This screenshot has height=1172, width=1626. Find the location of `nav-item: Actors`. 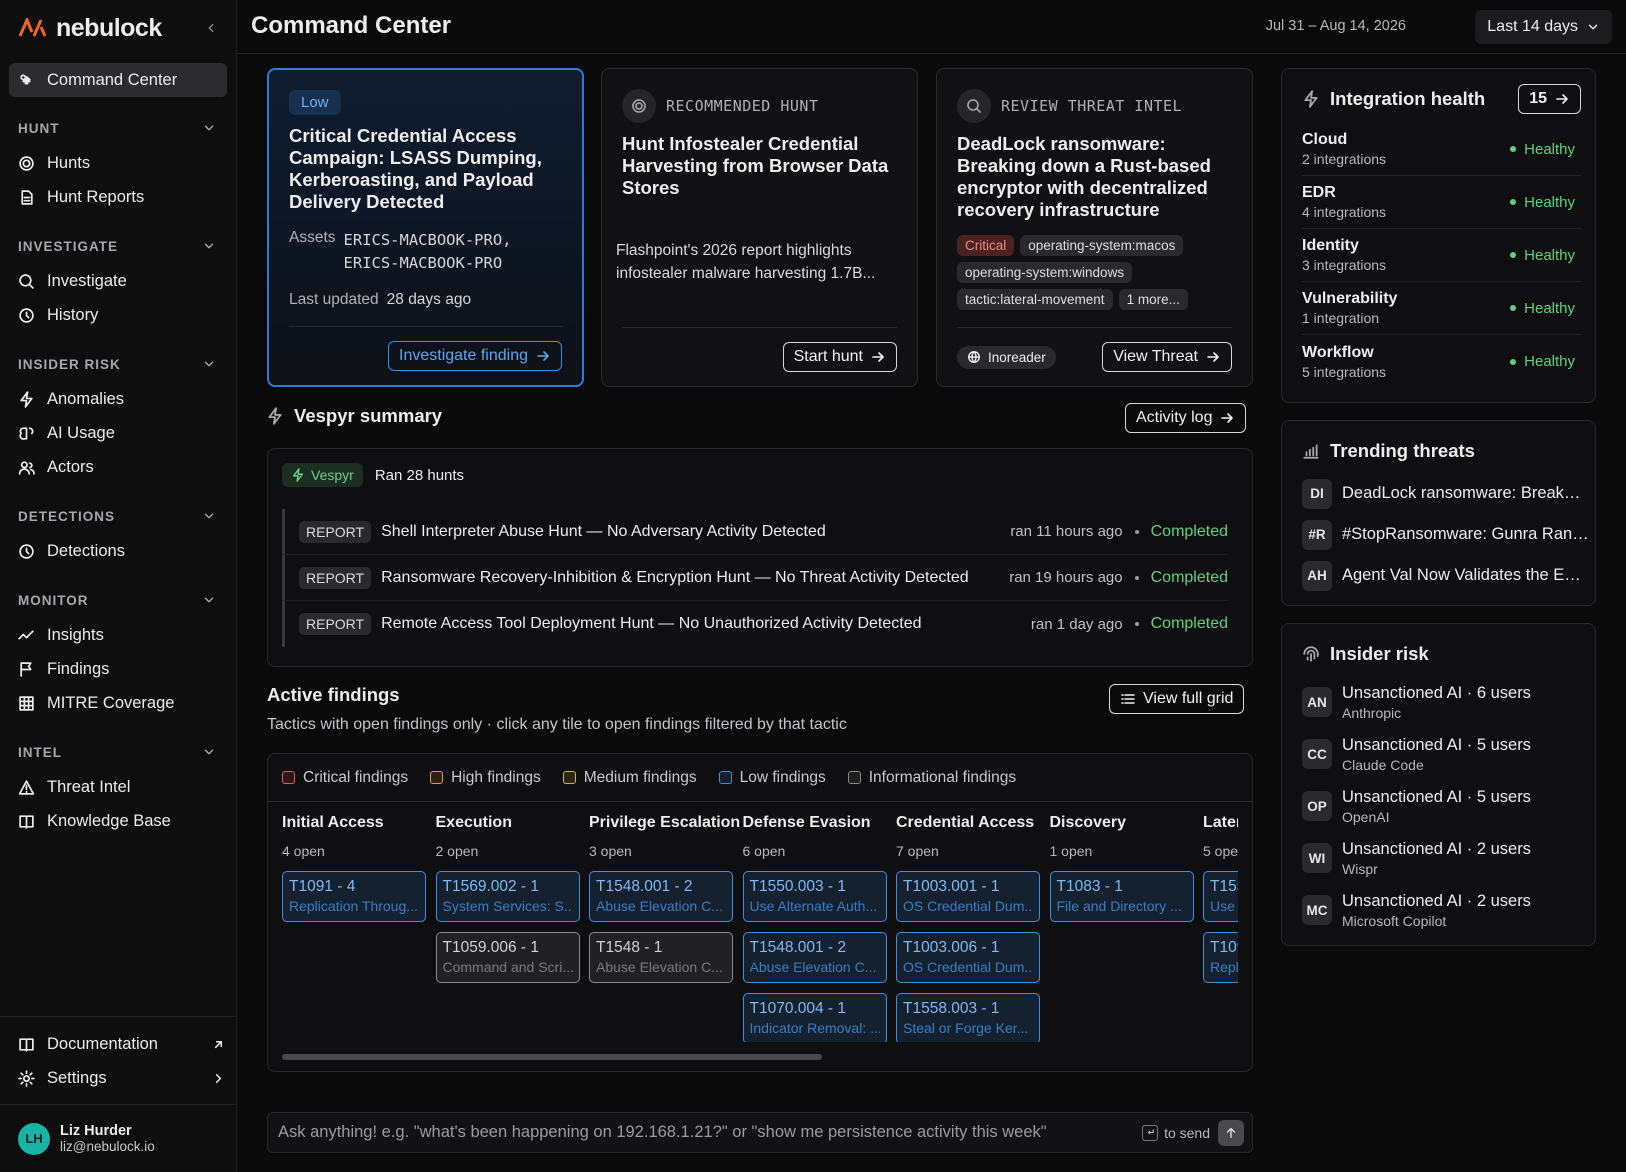

nav-item: Actors is located at coordinates (118, 467).